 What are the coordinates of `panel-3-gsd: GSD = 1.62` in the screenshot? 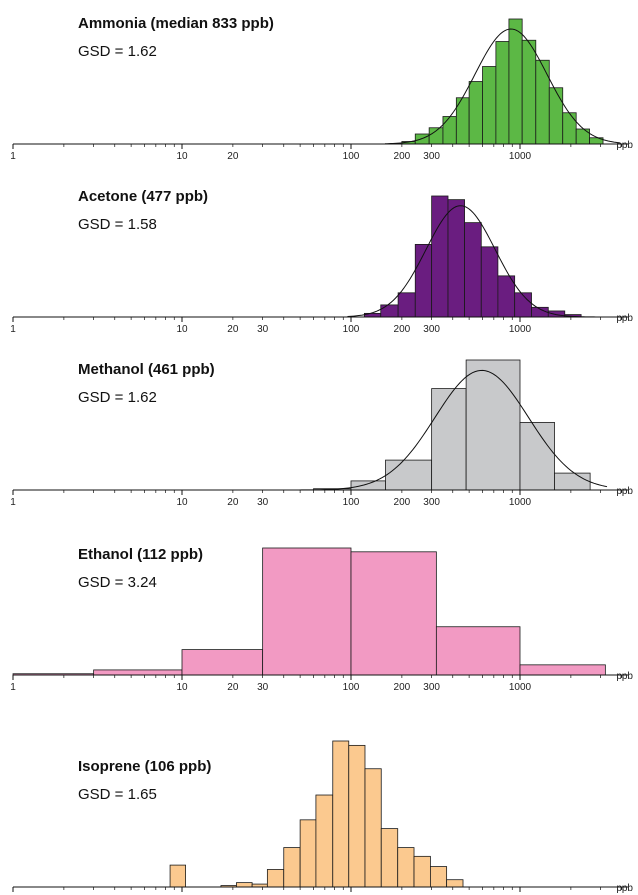 It's located at (117, 397).